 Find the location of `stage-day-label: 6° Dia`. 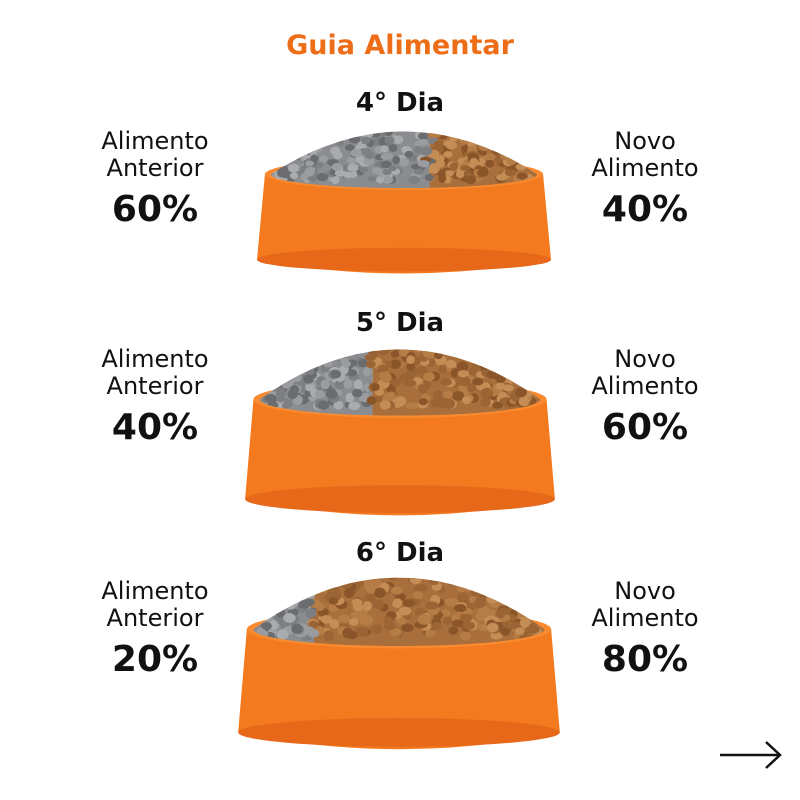

stage-day-label: 6° Dia is located at coordinates (400, 553).